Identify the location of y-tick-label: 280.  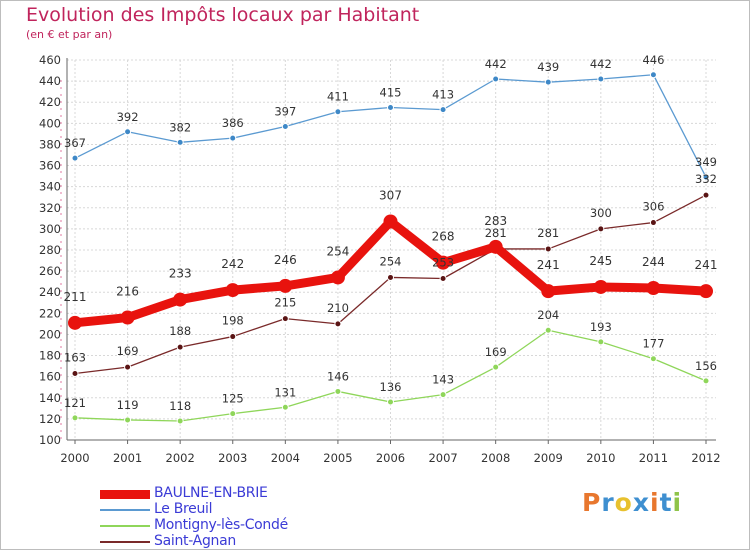
(50, 250).